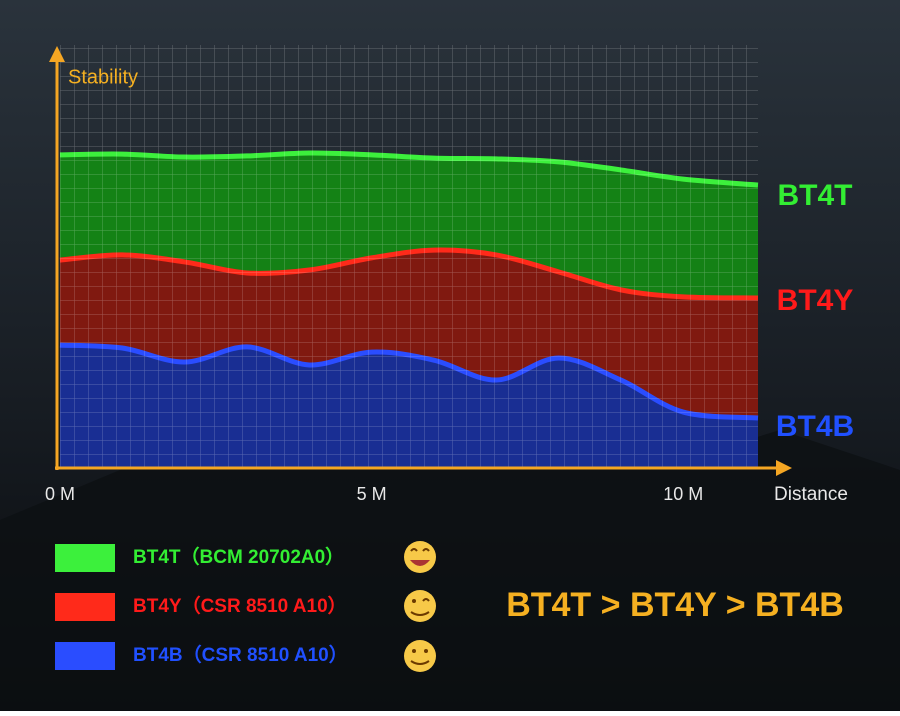 This screenshot has height=716, width=900. I want to click on x-axis-label: Distance, so click(811, 494).